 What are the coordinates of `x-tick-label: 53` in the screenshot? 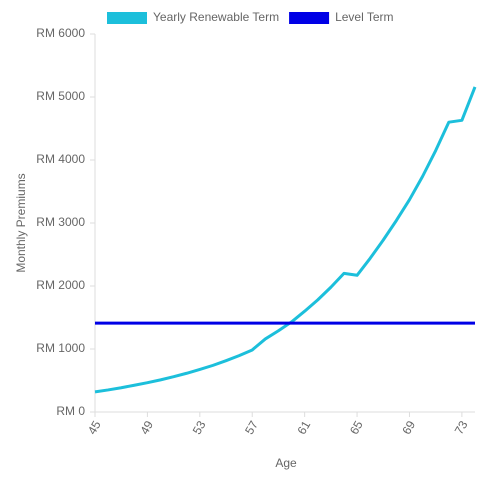 It's located at (199, 427).